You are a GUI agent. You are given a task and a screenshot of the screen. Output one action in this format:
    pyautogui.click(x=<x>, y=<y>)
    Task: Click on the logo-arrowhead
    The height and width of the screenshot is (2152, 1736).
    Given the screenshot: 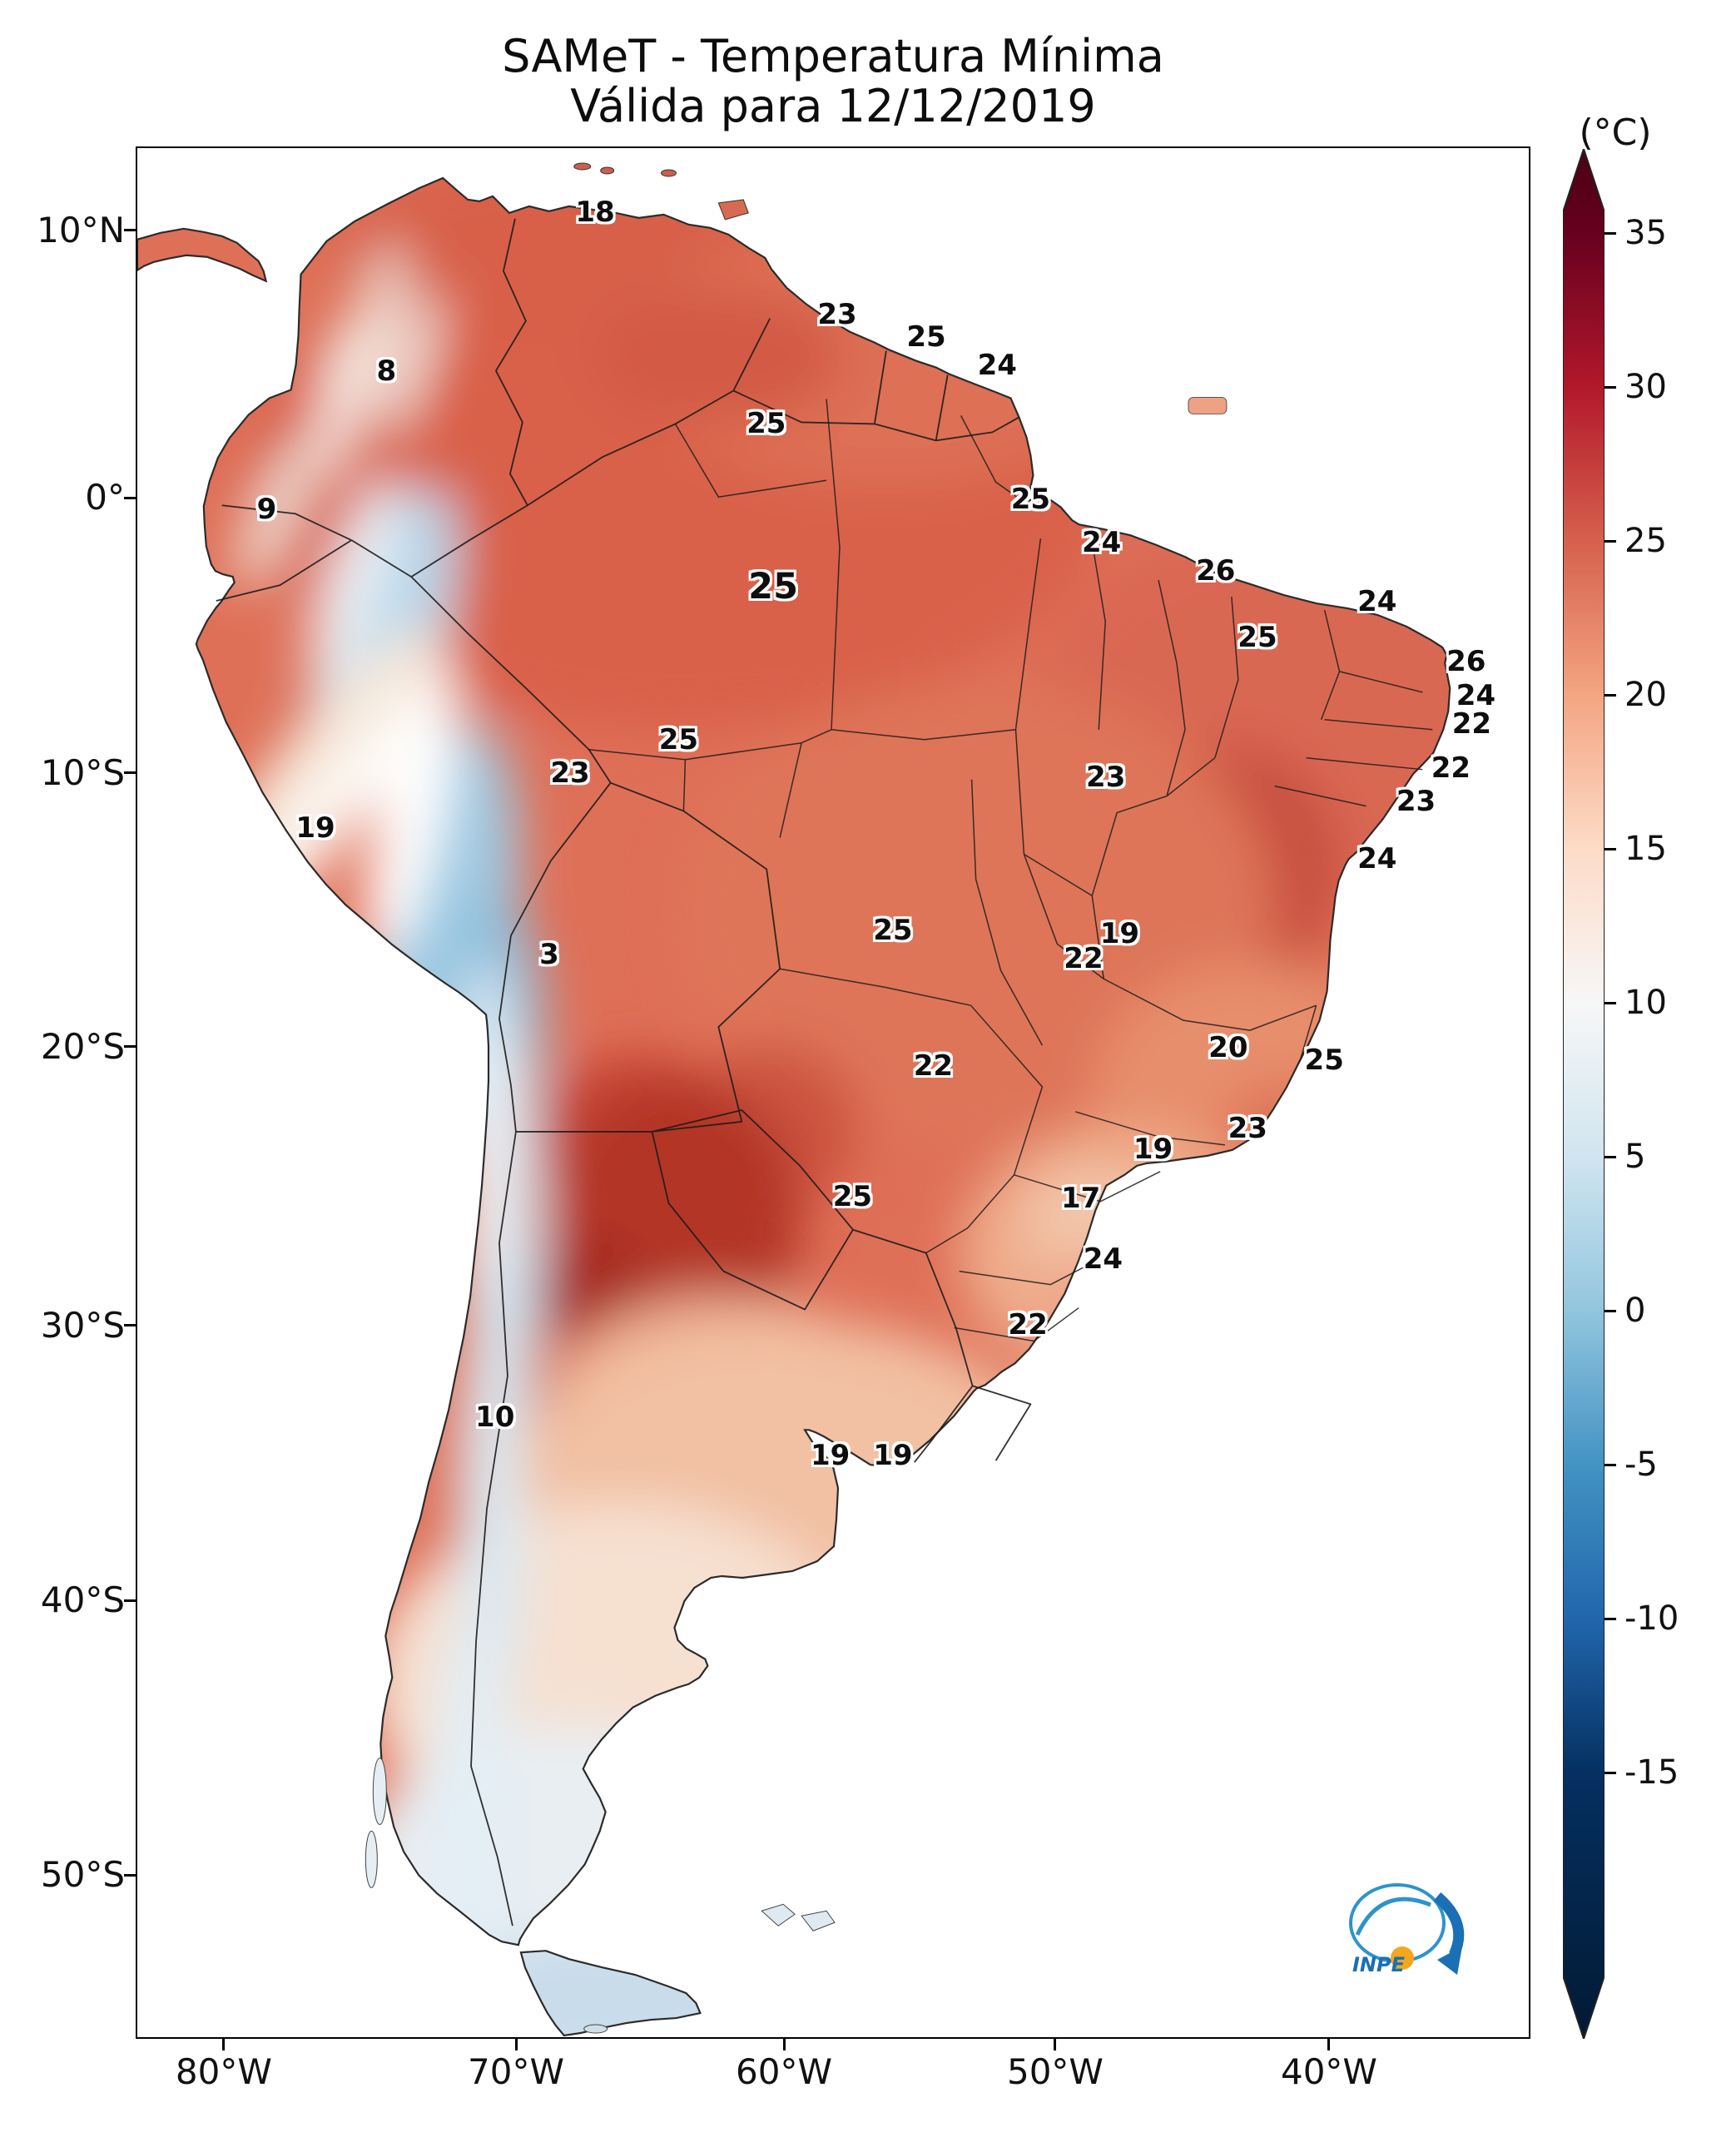 What is the action you would take?
    pyautogui.click(x=1450, y=1960)
    